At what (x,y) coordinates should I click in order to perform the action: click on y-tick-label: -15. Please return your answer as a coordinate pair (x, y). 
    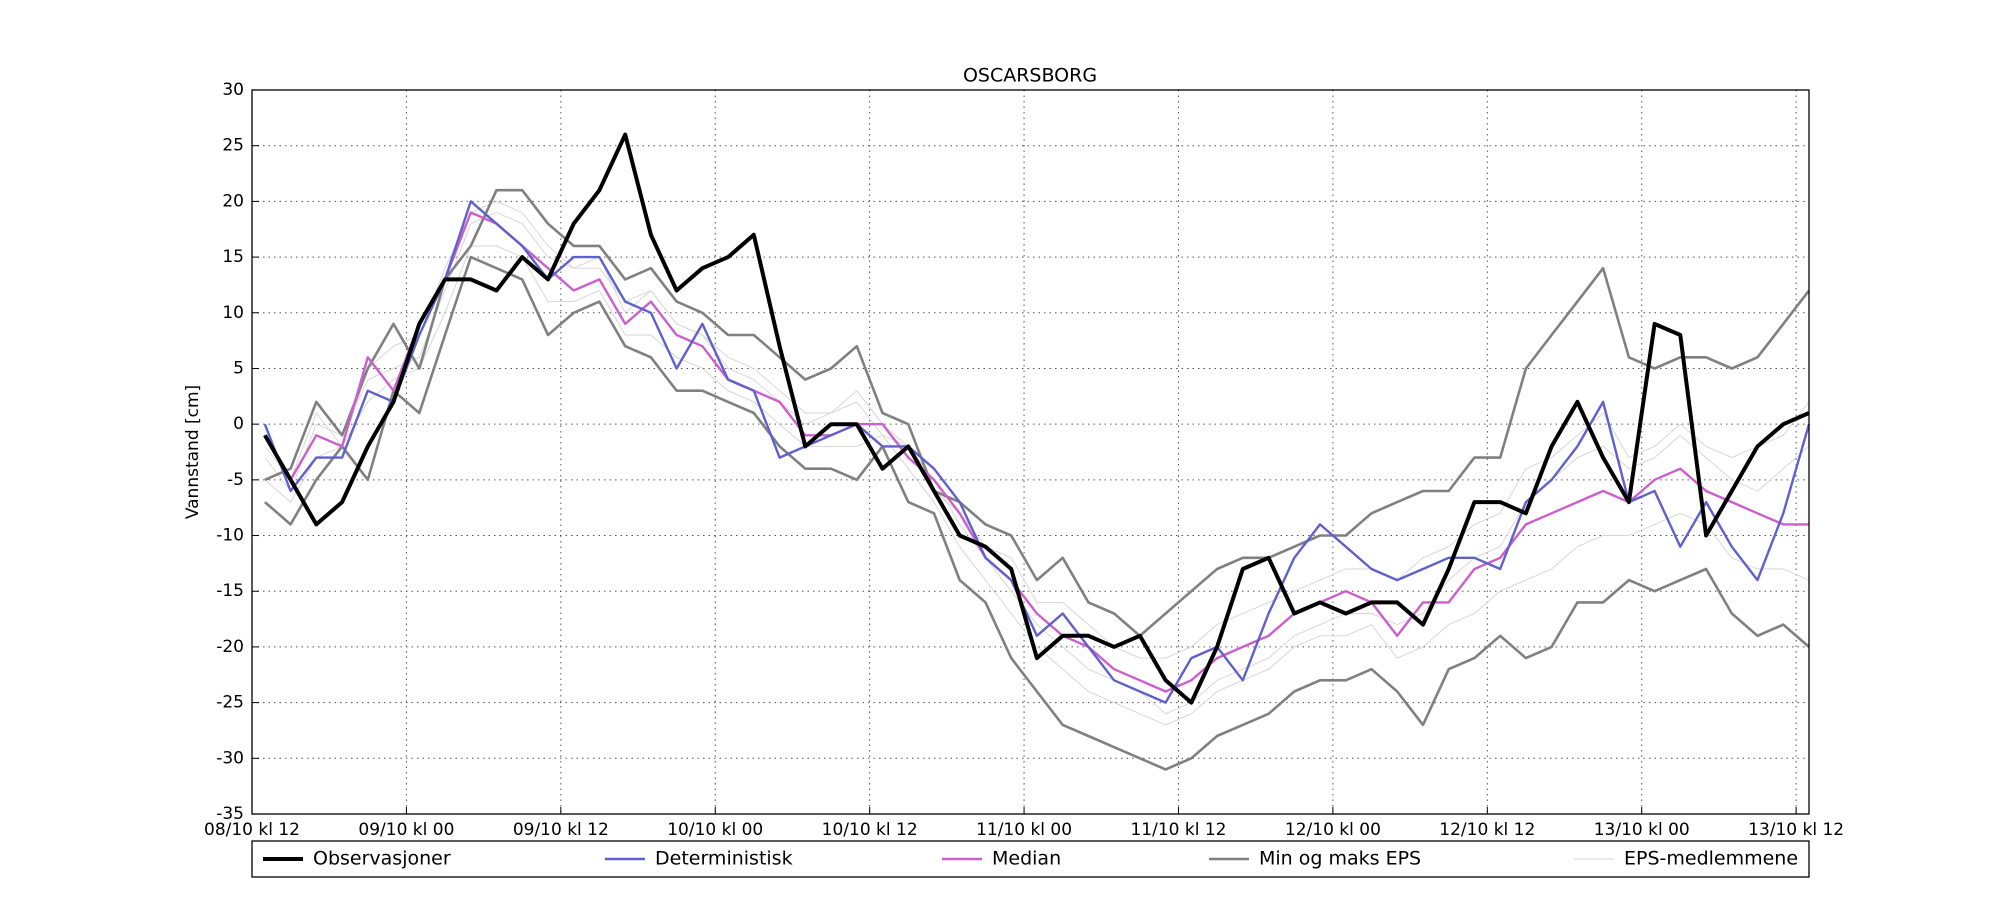
    Looking at the image, I should click on (230, 591).